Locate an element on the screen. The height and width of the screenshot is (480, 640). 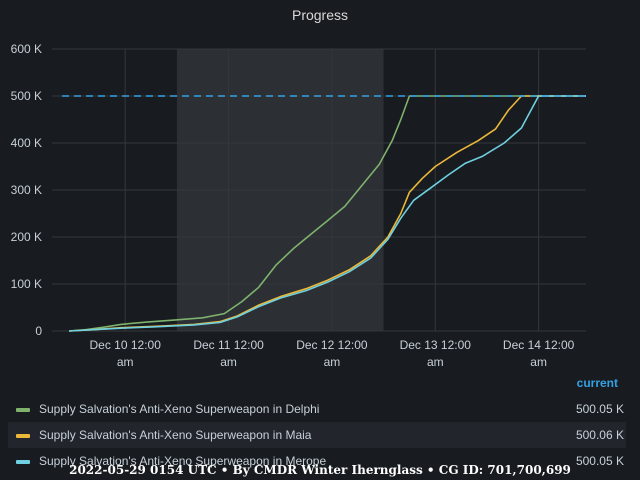
legend-swatch-maia is located at coordinates (23, 436).